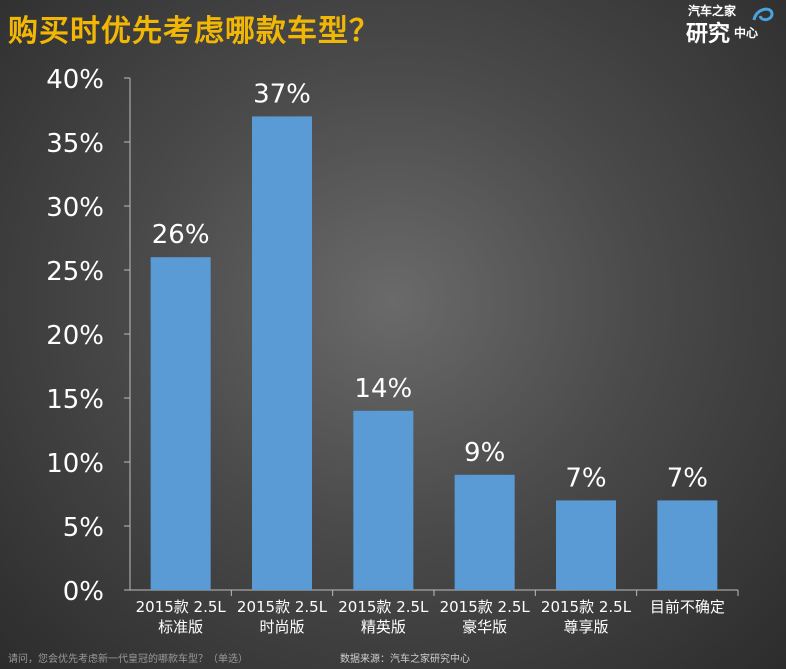  I want to click on y-tick-label: 5%, so click(83, 528).